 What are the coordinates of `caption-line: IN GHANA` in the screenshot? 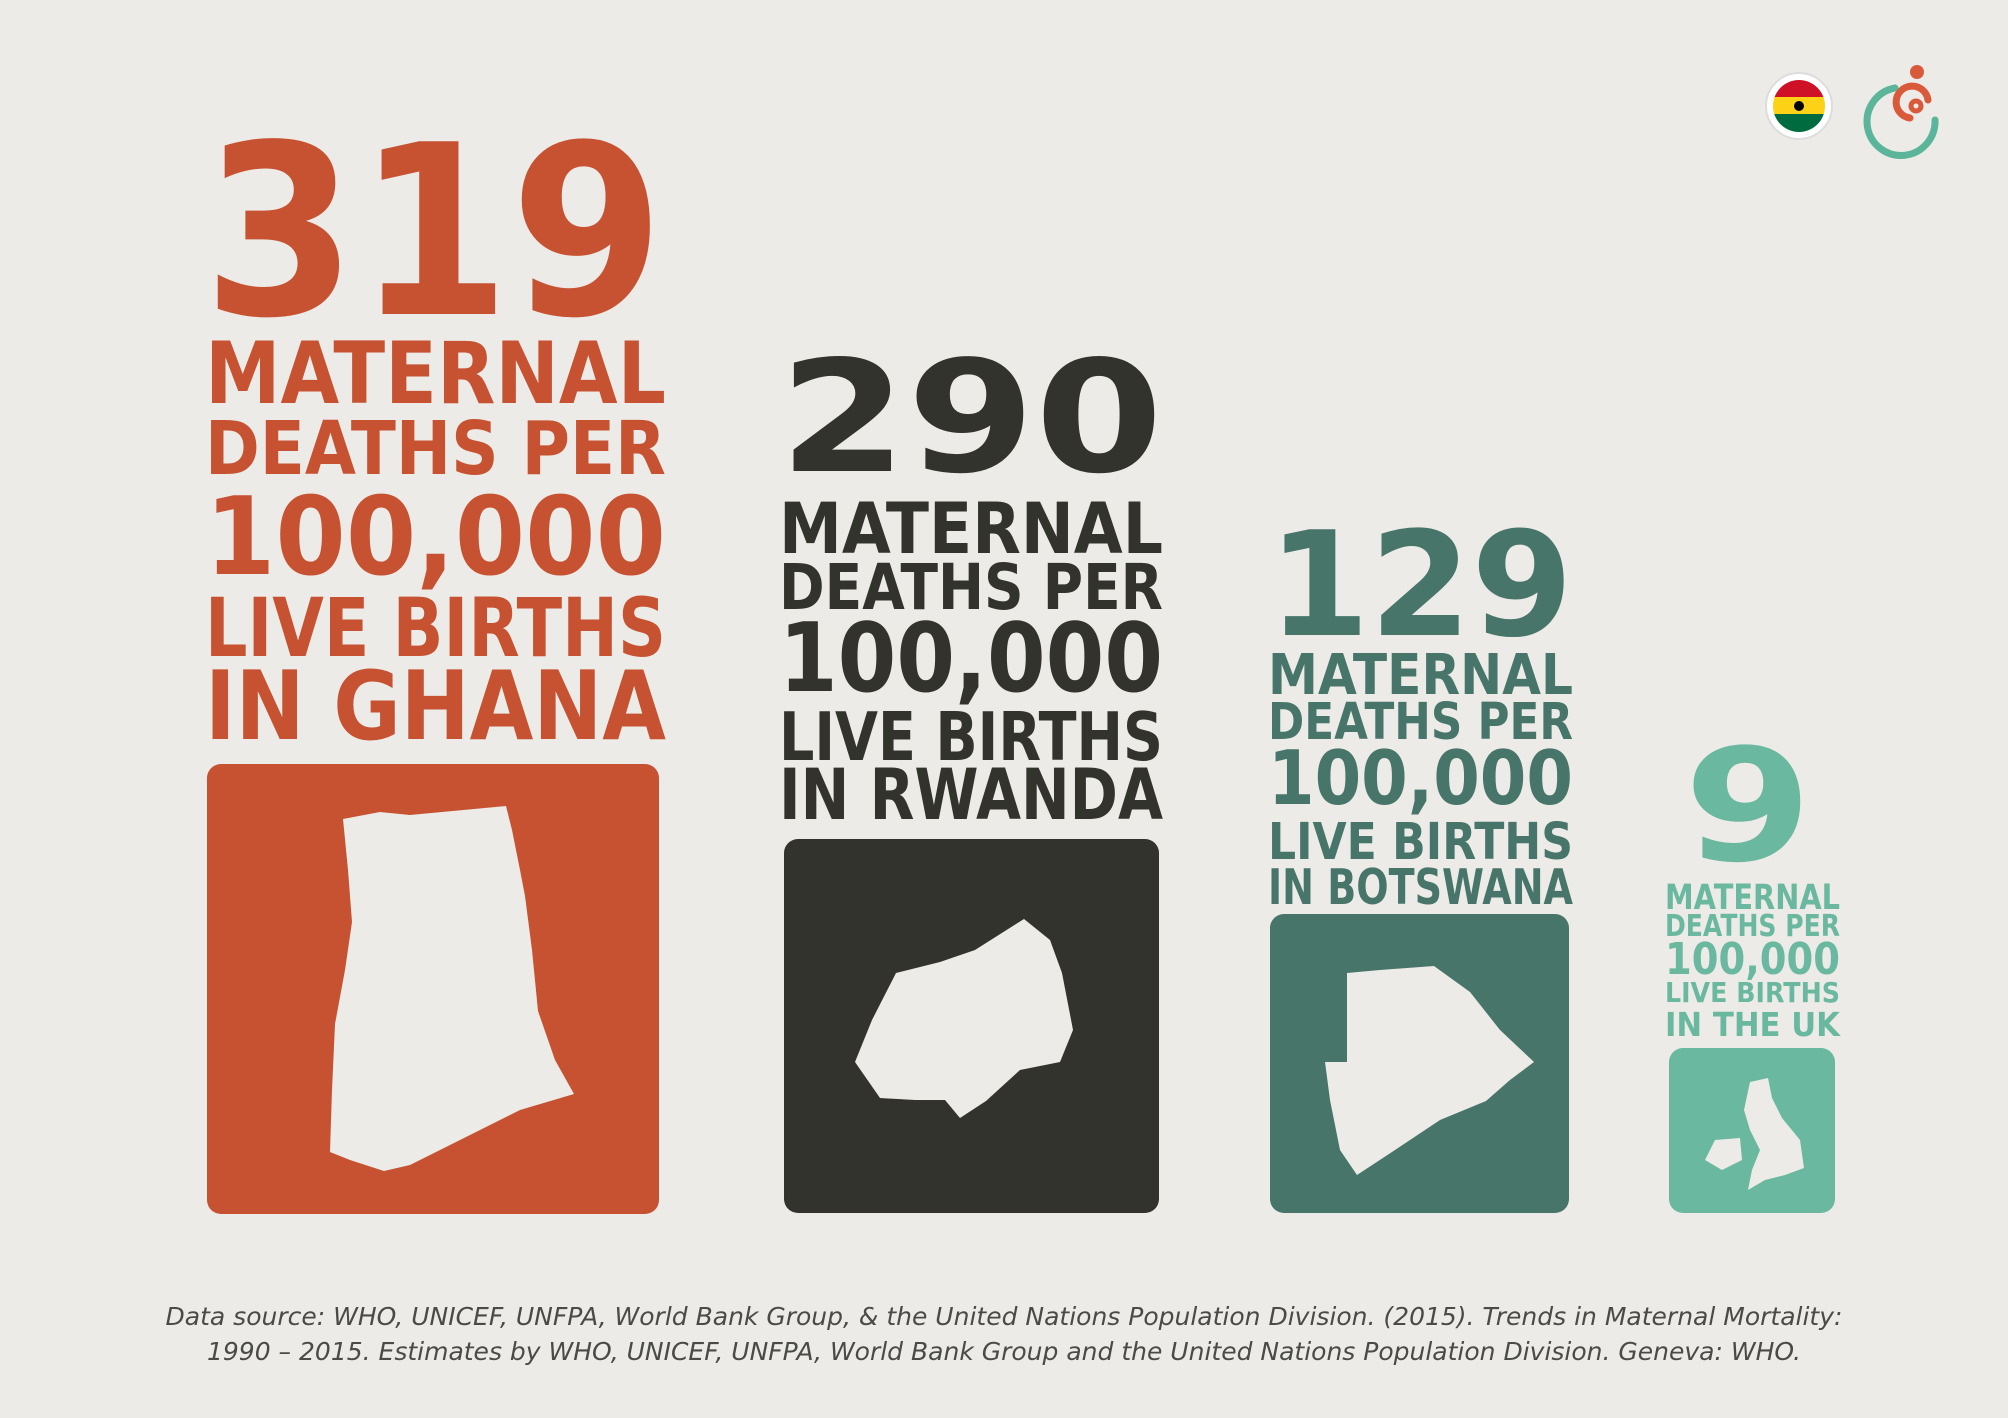 It's located at (435, 707).